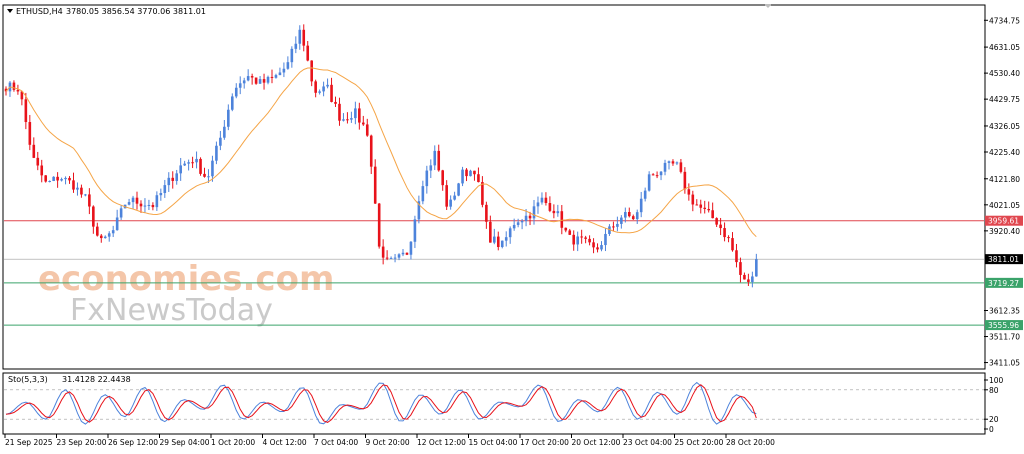  I want to click on sto-y-tick-label: 80, so click(994, 390).